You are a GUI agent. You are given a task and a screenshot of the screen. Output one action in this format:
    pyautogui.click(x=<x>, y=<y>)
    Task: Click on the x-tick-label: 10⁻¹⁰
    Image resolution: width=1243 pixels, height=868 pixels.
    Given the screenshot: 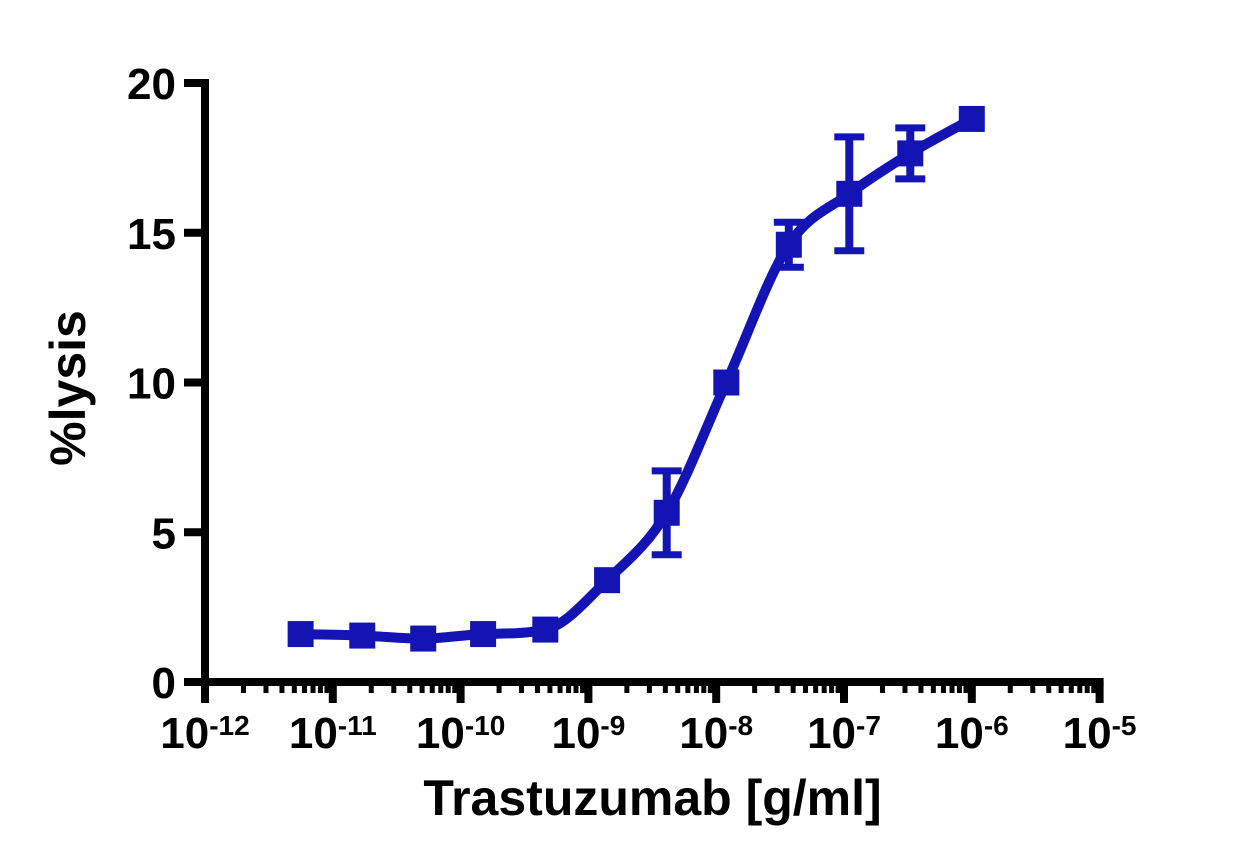 What is the action you would take?
    pyautogui.click(x=460, y=733)
    